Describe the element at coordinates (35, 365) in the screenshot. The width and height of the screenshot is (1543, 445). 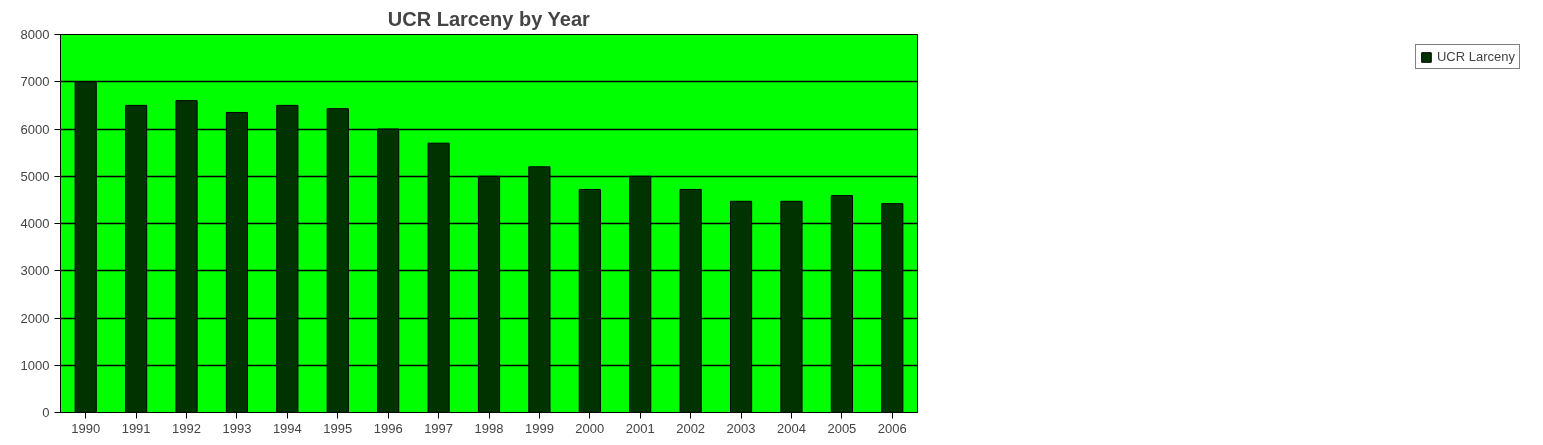
I see `y-tick-label: 1000` at that location.